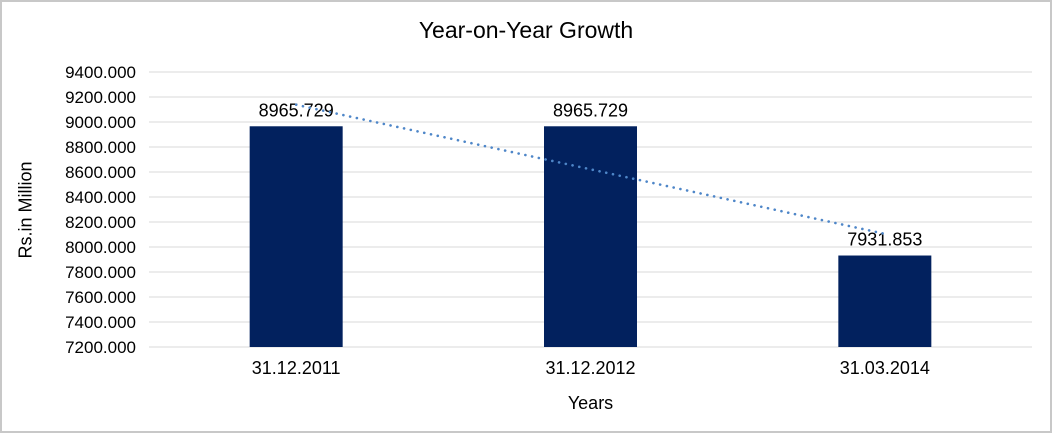 The width and height of the screenshot is (1052, 433). I want to click on y-tick-label: 9200.000, so click(100, 97).